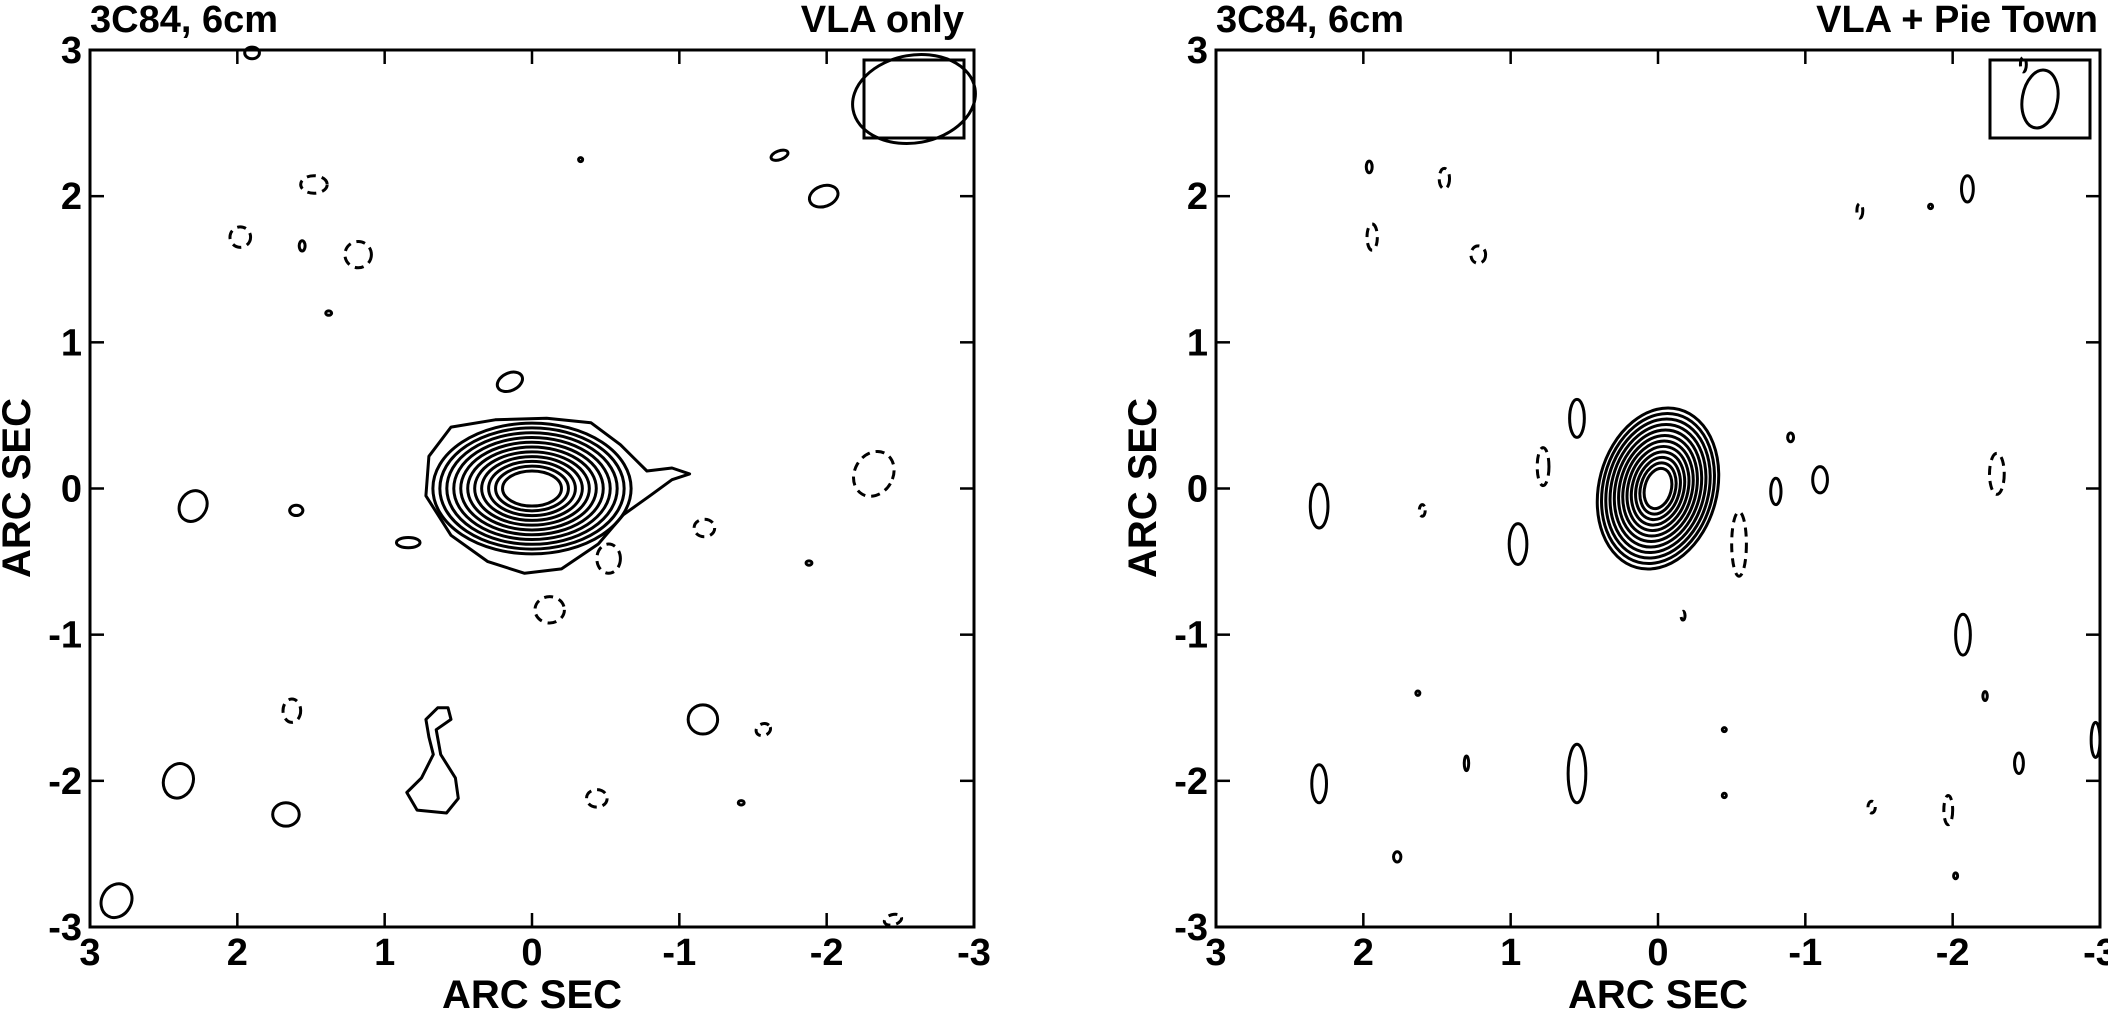 Image resolution: width=2108 pixels, height=1012 pixels. What do you see at coordinates (432, 760) in the screenshot?
I see `peanut-contour` at bounding box center [432, 760].